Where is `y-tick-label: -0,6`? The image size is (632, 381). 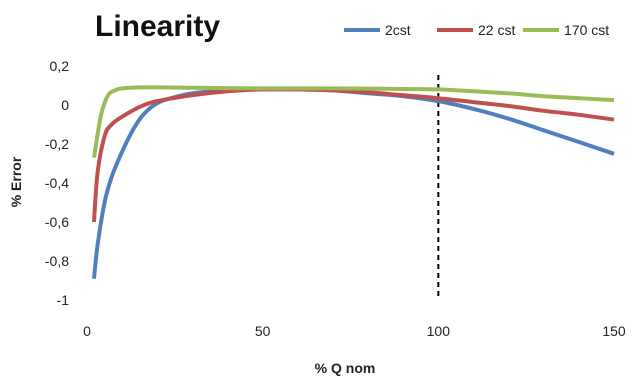
y-tick-label: -0,6 is located at coordinates (57, 222).